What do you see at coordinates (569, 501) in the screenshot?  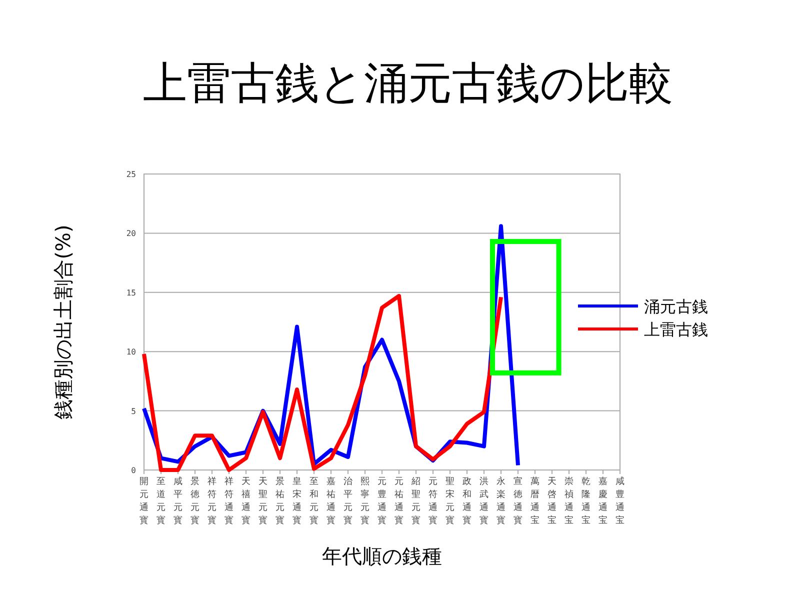 I see `x-tick-label: 崇禎通宝` at bounding box center [569, 501].